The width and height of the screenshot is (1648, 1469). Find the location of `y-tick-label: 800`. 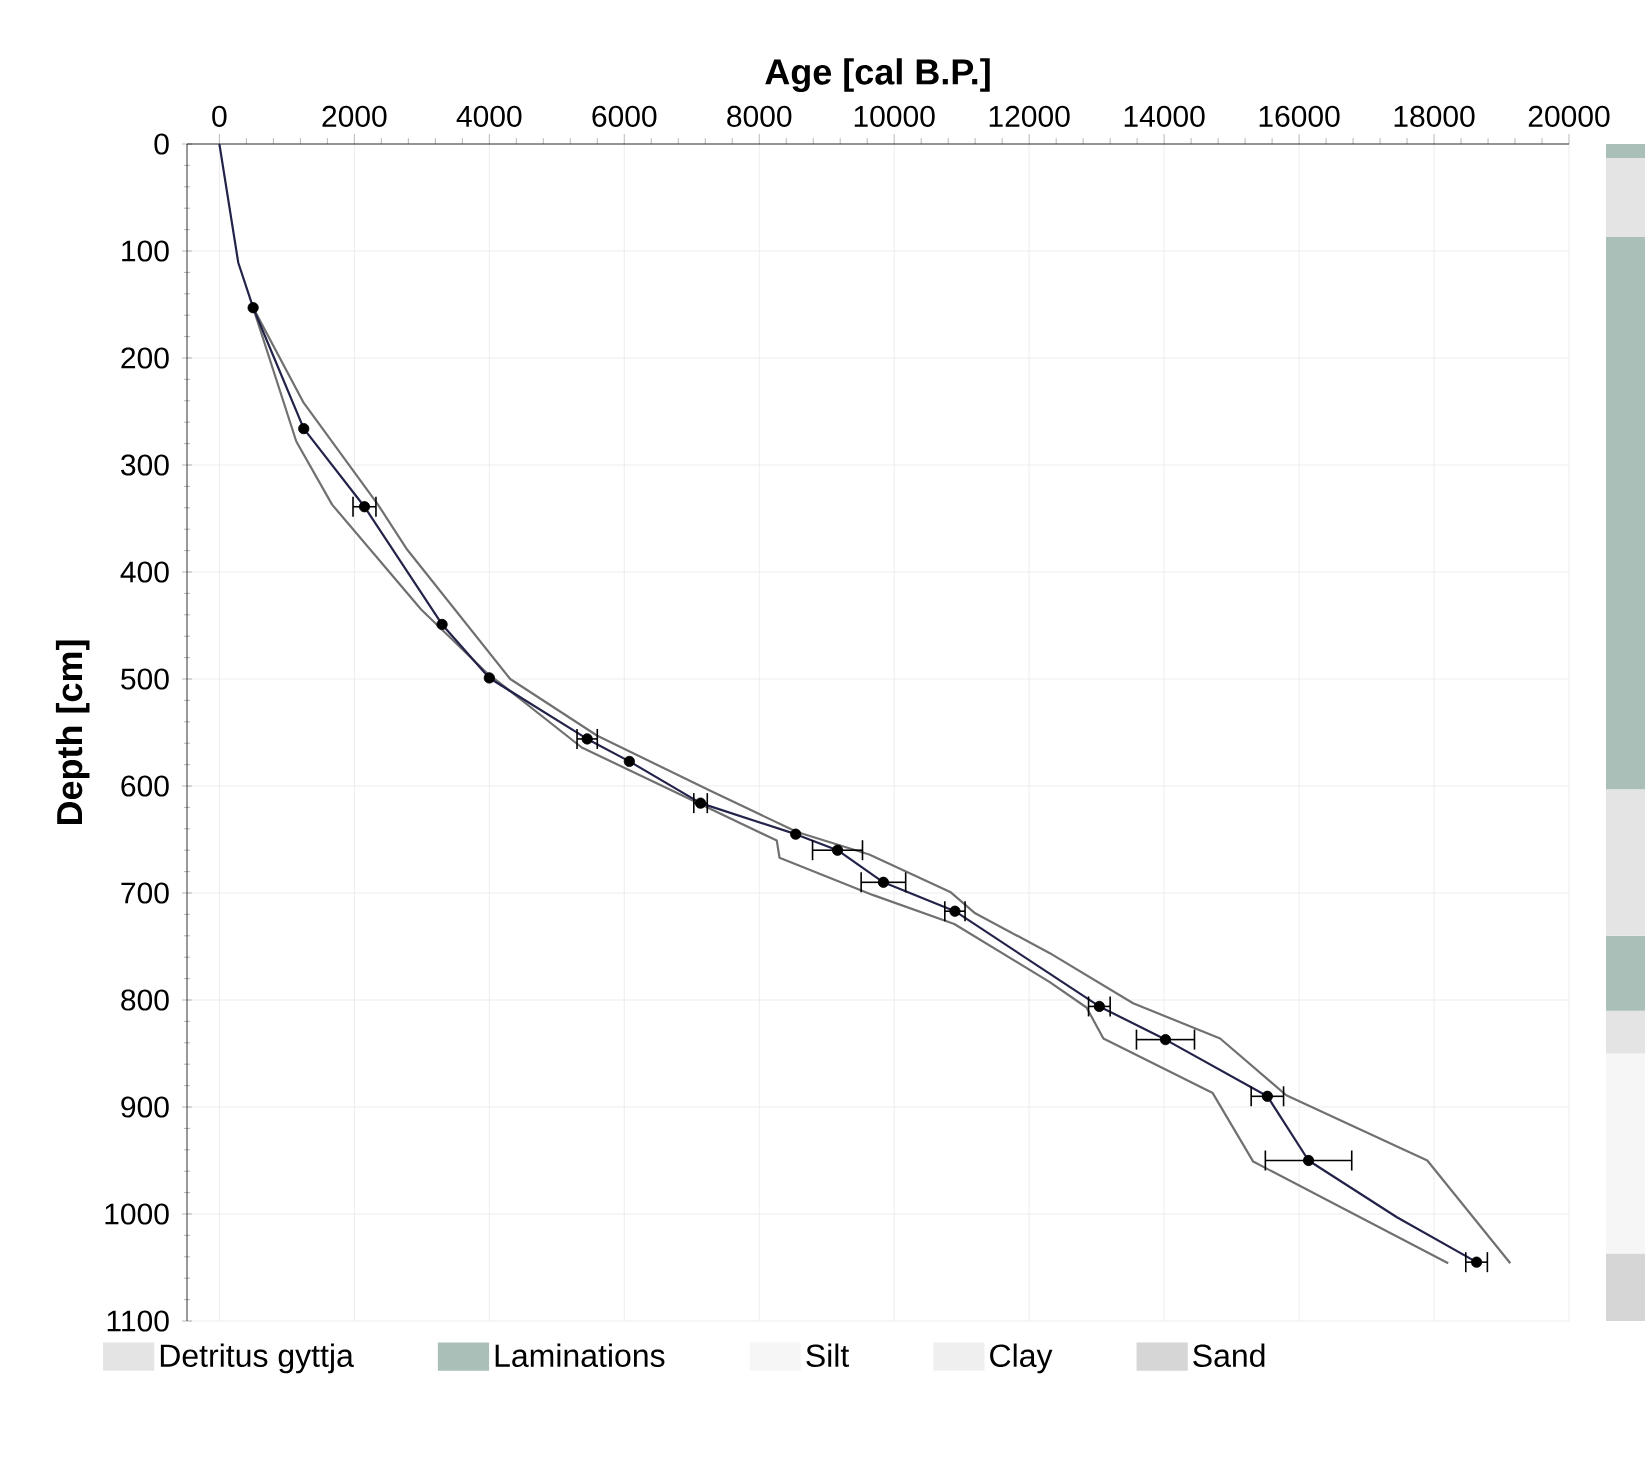

y-tick-label: 800 is located at coordinates (145, 1000).